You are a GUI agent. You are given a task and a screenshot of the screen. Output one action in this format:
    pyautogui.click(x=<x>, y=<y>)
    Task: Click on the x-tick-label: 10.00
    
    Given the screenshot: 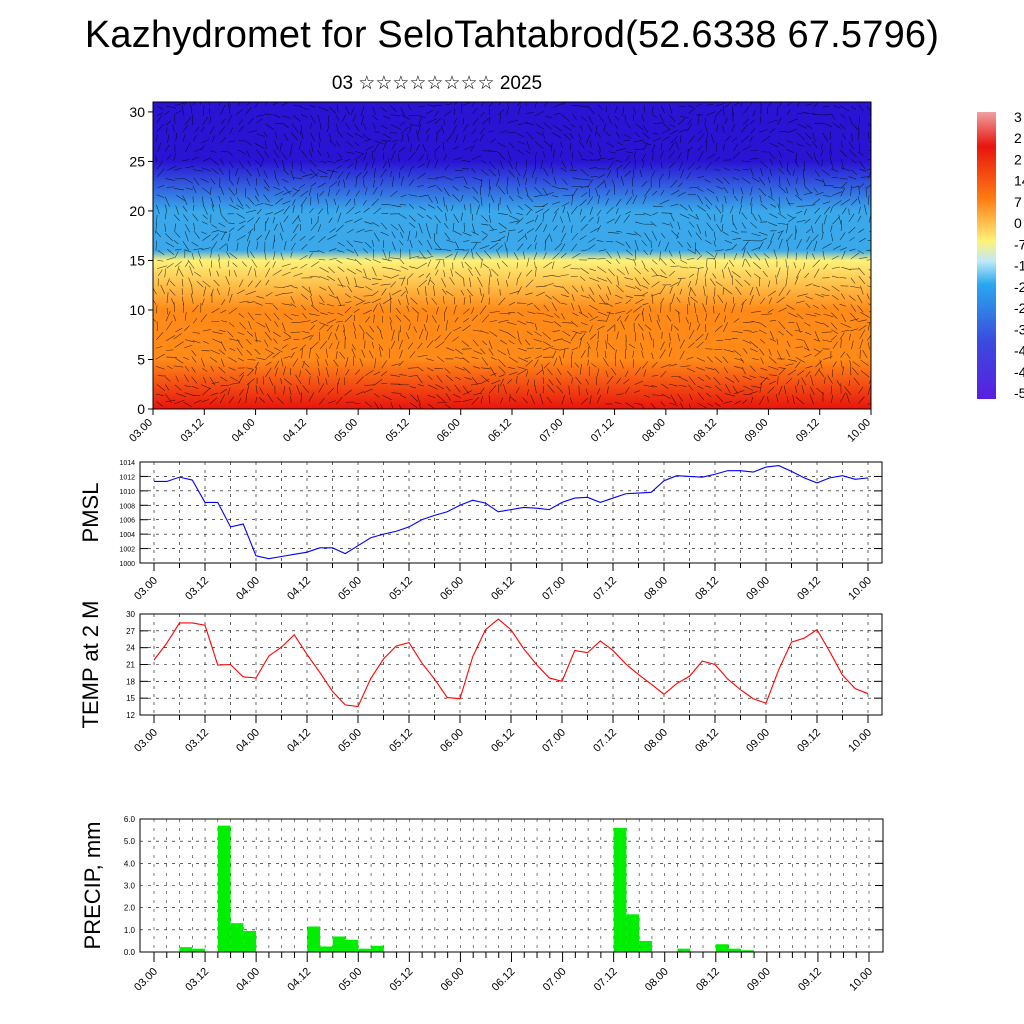 What is the action you would take?
    pyautogui.click(x=860, y=589)
    